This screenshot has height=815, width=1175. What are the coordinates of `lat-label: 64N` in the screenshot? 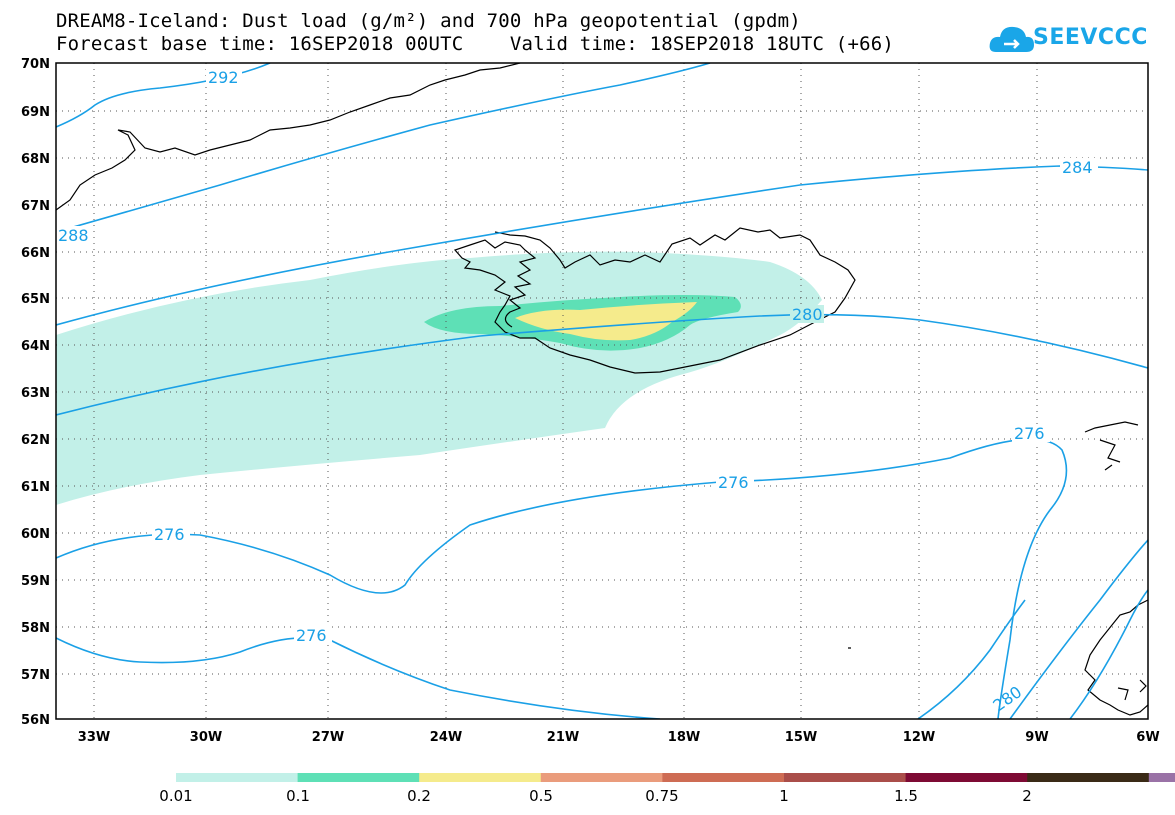 It's located at (35, 346).